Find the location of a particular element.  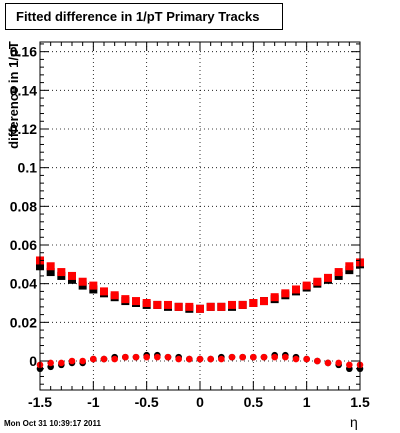

x-tick-label: 1 is located at coordinates (307, 402).